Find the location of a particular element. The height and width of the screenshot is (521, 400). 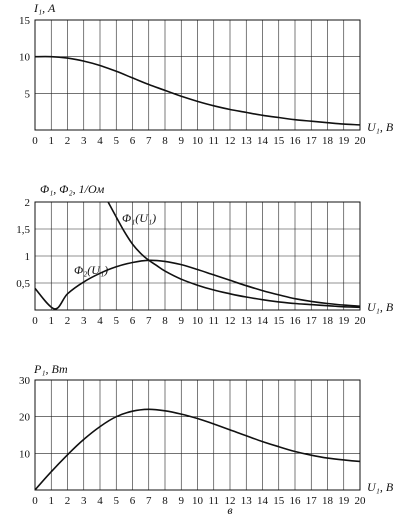

figure-caption: в is located at coordinates (229, 510).